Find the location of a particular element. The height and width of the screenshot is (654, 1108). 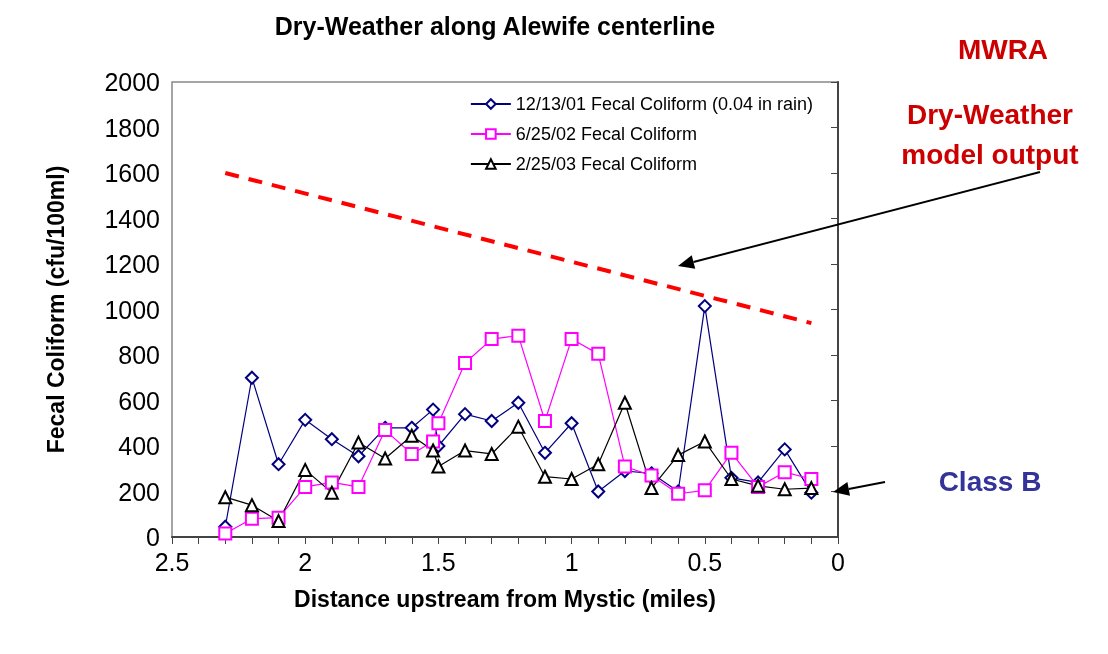

legend-label: 2/25/03 Fecal Coliform is located at coordinates (606, 164).